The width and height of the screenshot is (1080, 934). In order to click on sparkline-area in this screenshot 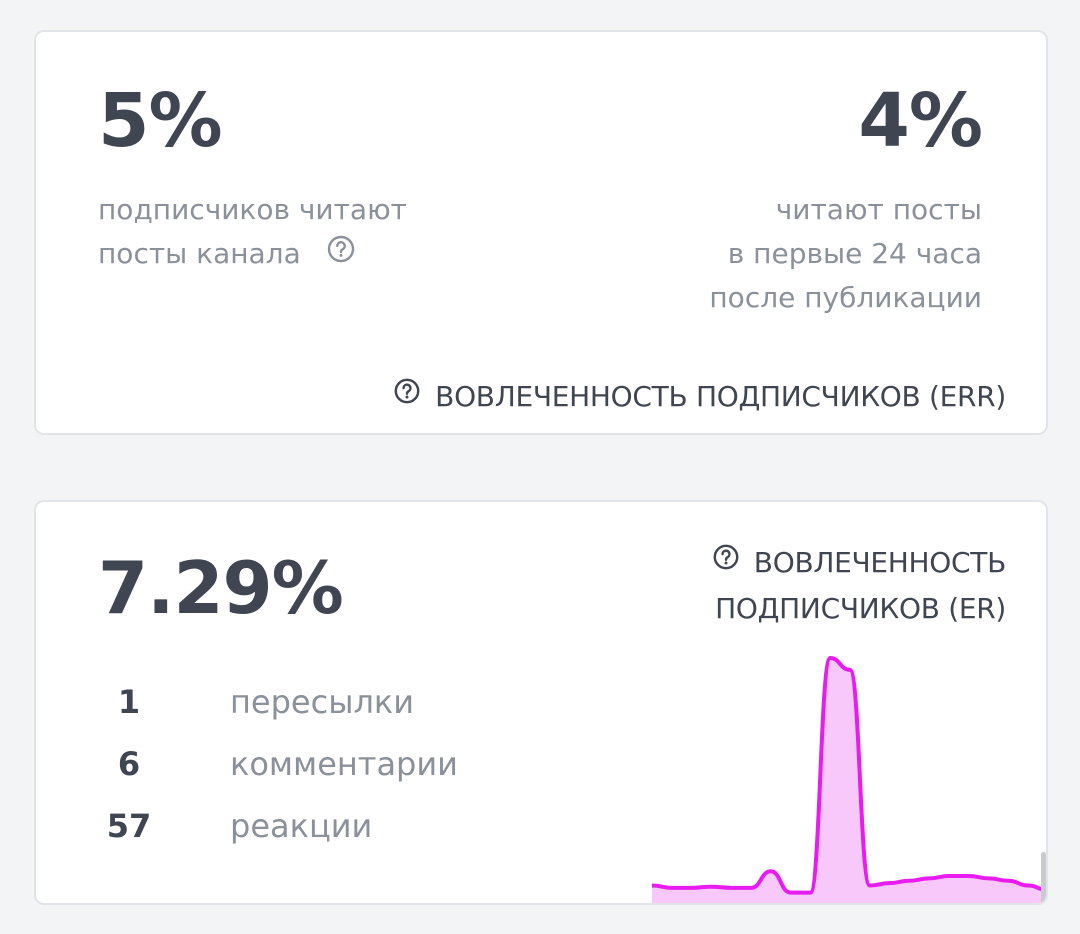, I will do `click(849, 780)`.